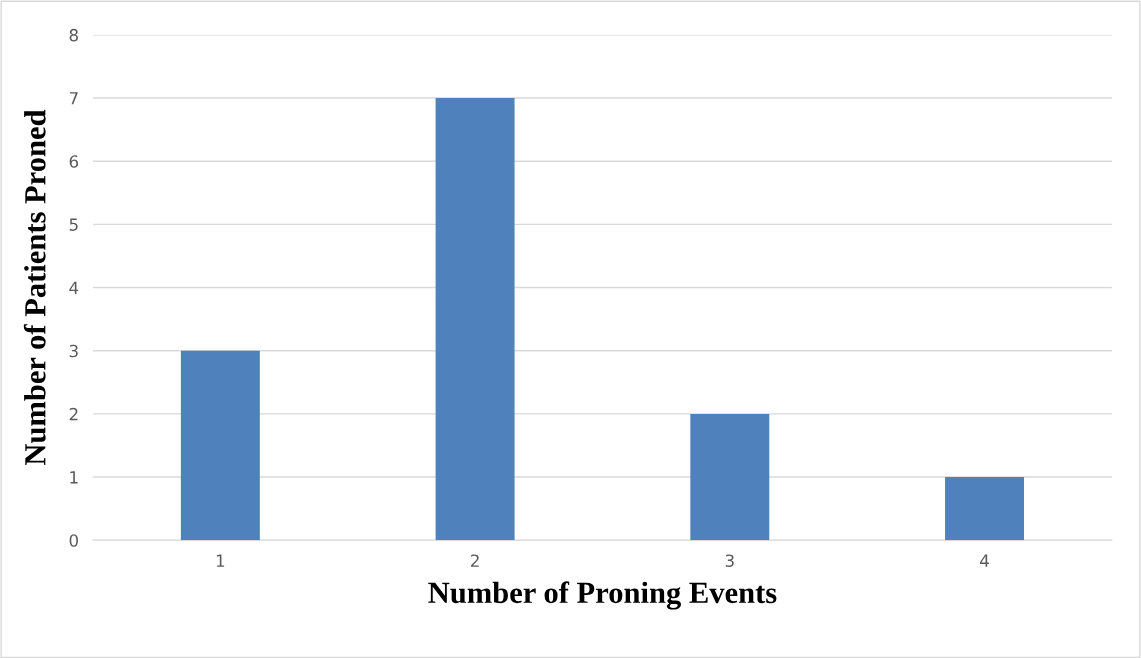  What do you see at coordinates (729, 561) in the screenshot?
I see `x-tick-label: 3` at bounding box center [729, 561].